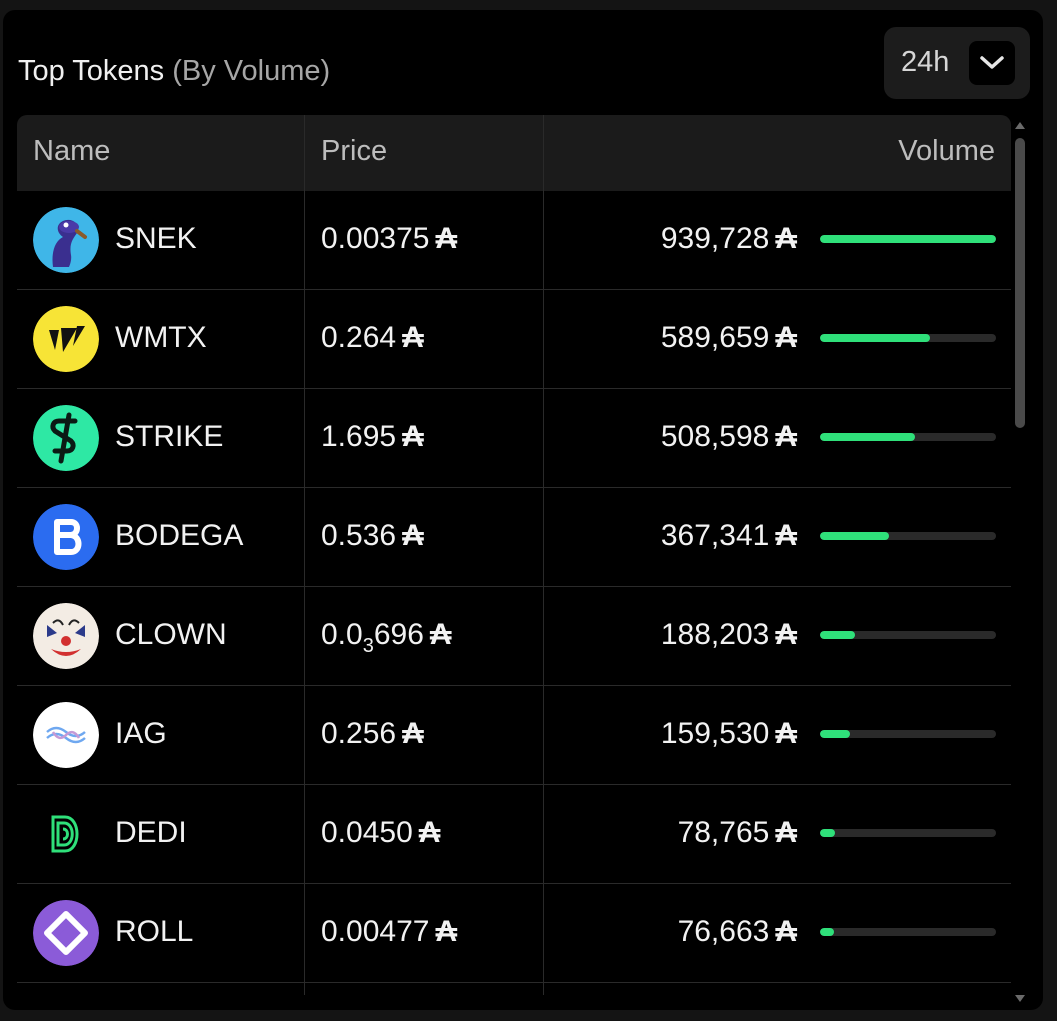  I want to click on column-header-name: Name, so click(72, 151).